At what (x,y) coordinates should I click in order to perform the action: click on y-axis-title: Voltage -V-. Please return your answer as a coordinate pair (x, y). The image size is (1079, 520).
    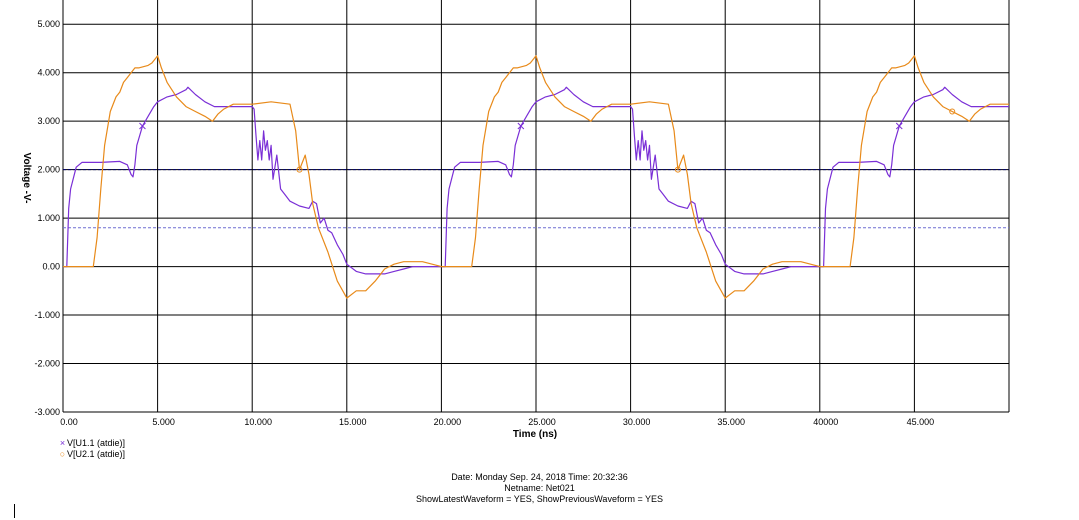
    Looking at the image, I should click on (26, 178).